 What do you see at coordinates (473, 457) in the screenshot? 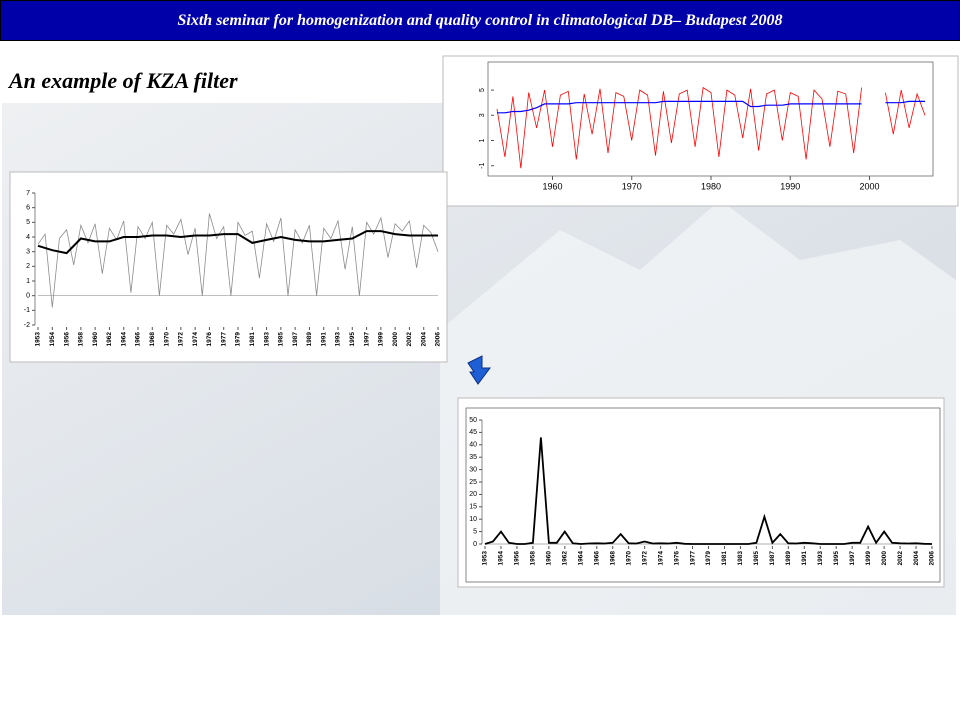
I see `y-tick-label: 35` at bounding box center [473, 457].